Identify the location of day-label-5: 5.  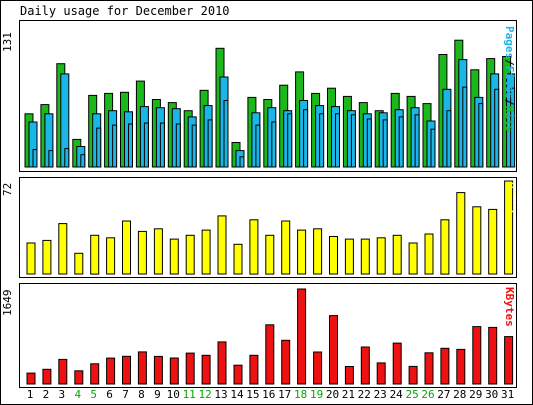
(93, 394).